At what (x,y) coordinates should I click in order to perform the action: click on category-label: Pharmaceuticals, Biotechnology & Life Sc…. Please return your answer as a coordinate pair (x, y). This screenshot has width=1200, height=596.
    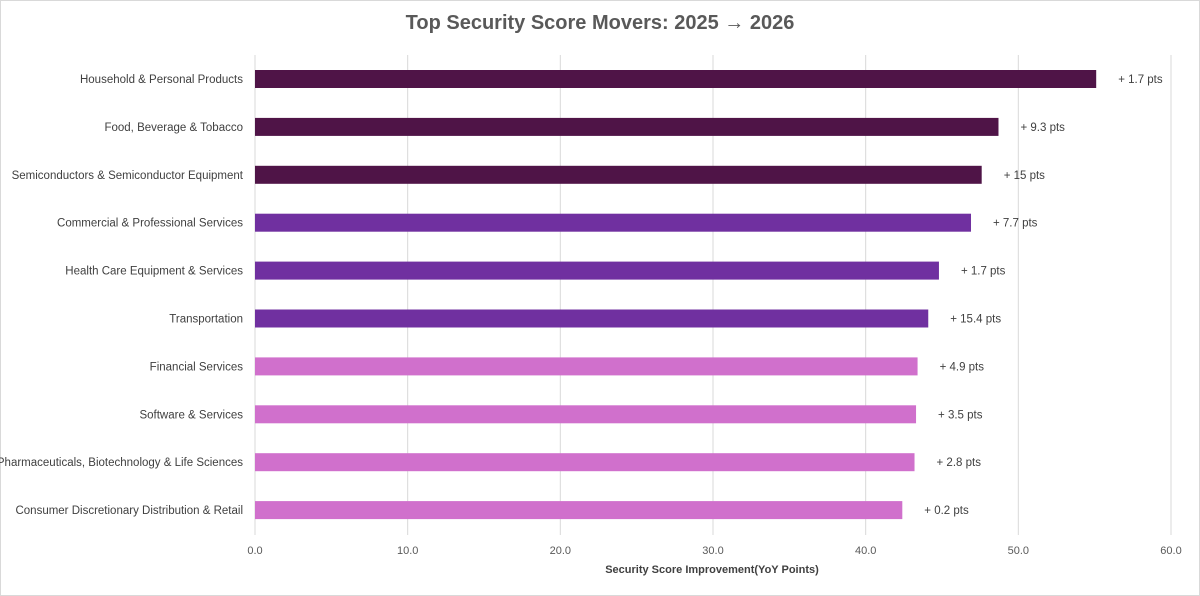
    Looking at the image, I should click on (121, 463).